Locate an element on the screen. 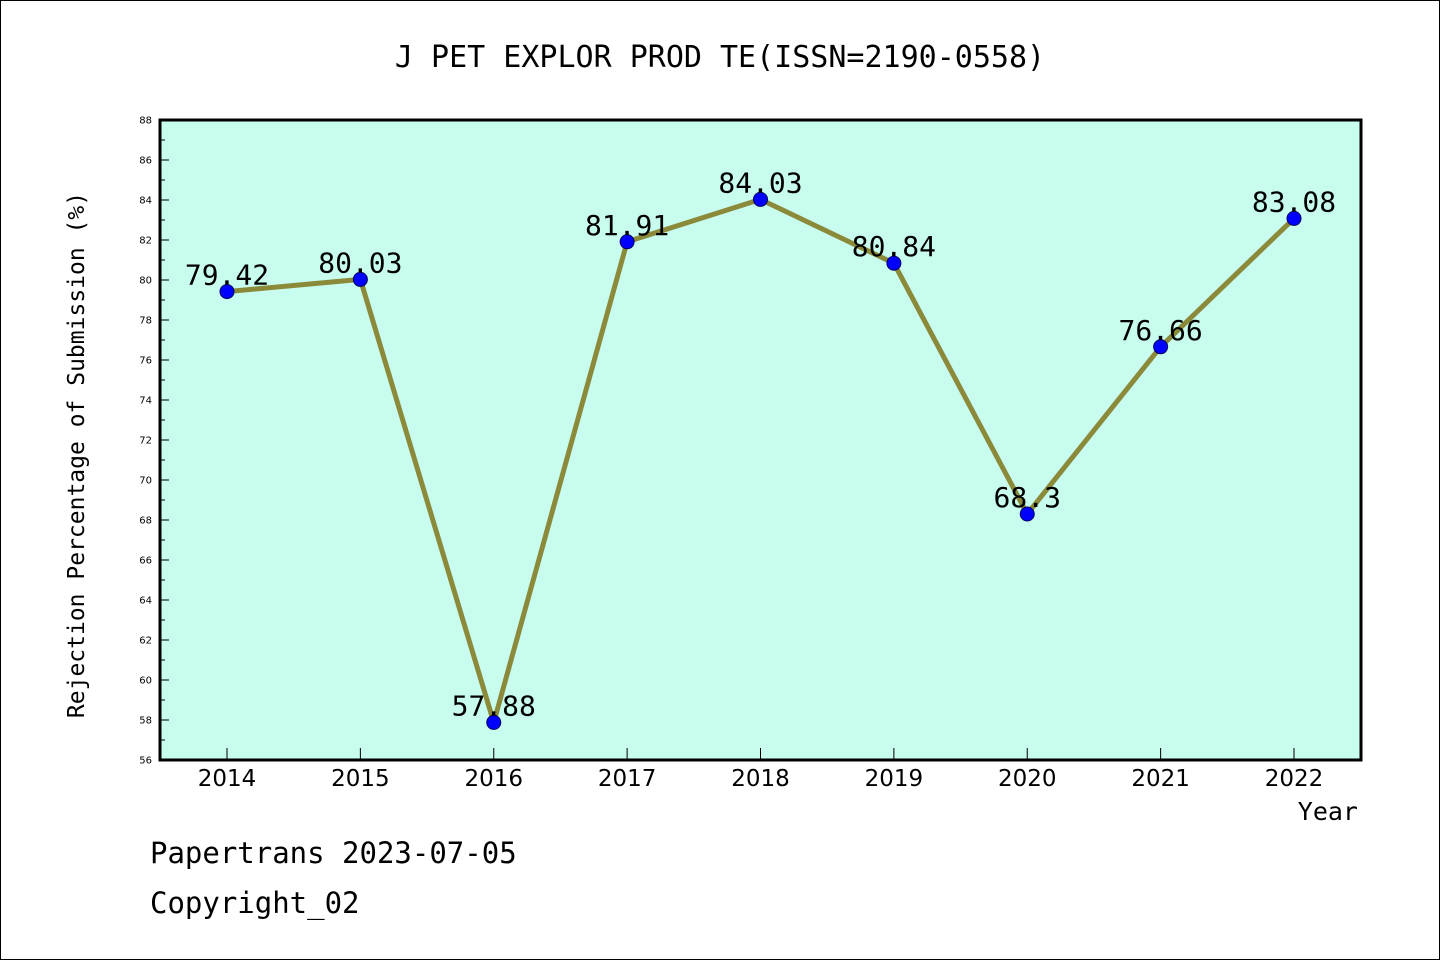 The width and height of the screenshot is (1440, 960). data-label: 81.91 is located at coordinates (627, 225).